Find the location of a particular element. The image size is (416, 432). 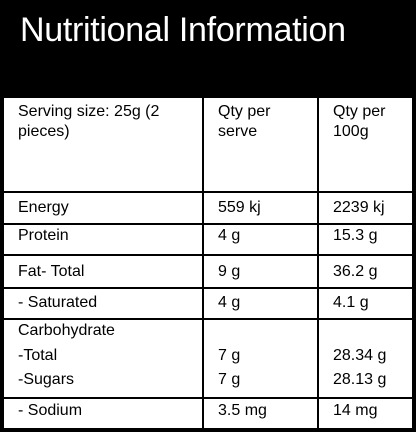

header-top-rule is located at coordinates (208, 97).